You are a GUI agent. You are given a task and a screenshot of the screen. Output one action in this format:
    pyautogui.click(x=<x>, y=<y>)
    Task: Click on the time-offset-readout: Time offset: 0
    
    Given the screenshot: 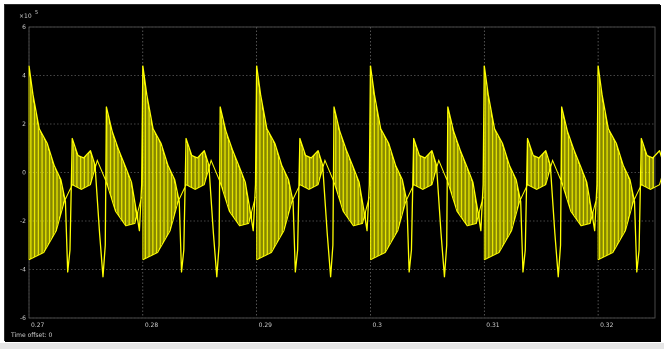 What is the action you would take?
    pyautogui.click(x=31, y=336)
    